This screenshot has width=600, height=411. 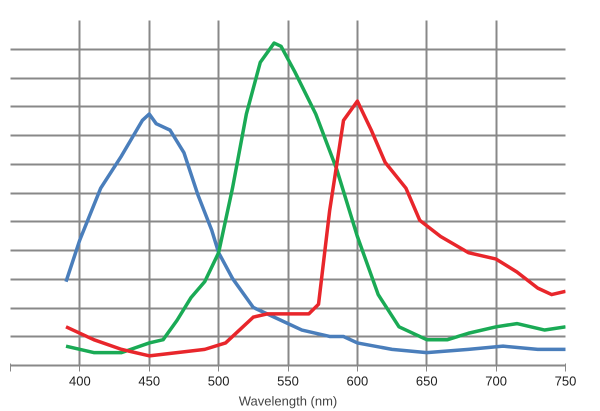 What do you see at coordinates (496, 381) in the screenshot?
I see `x-tick-label: 700` at bounding box center [496, 381].